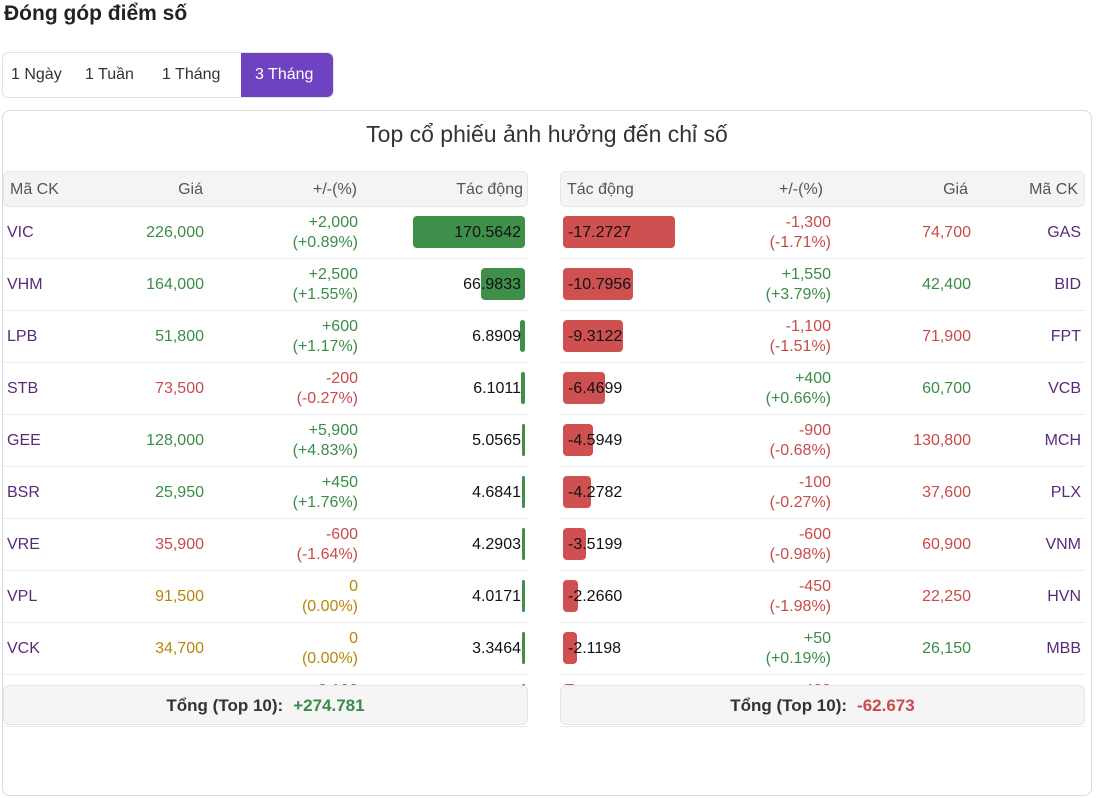 The height and width of the screenshot is (798, 1096). Describe the element at coordinates (814, 586) in the screenshot. I see `change-value: -450` at that location.